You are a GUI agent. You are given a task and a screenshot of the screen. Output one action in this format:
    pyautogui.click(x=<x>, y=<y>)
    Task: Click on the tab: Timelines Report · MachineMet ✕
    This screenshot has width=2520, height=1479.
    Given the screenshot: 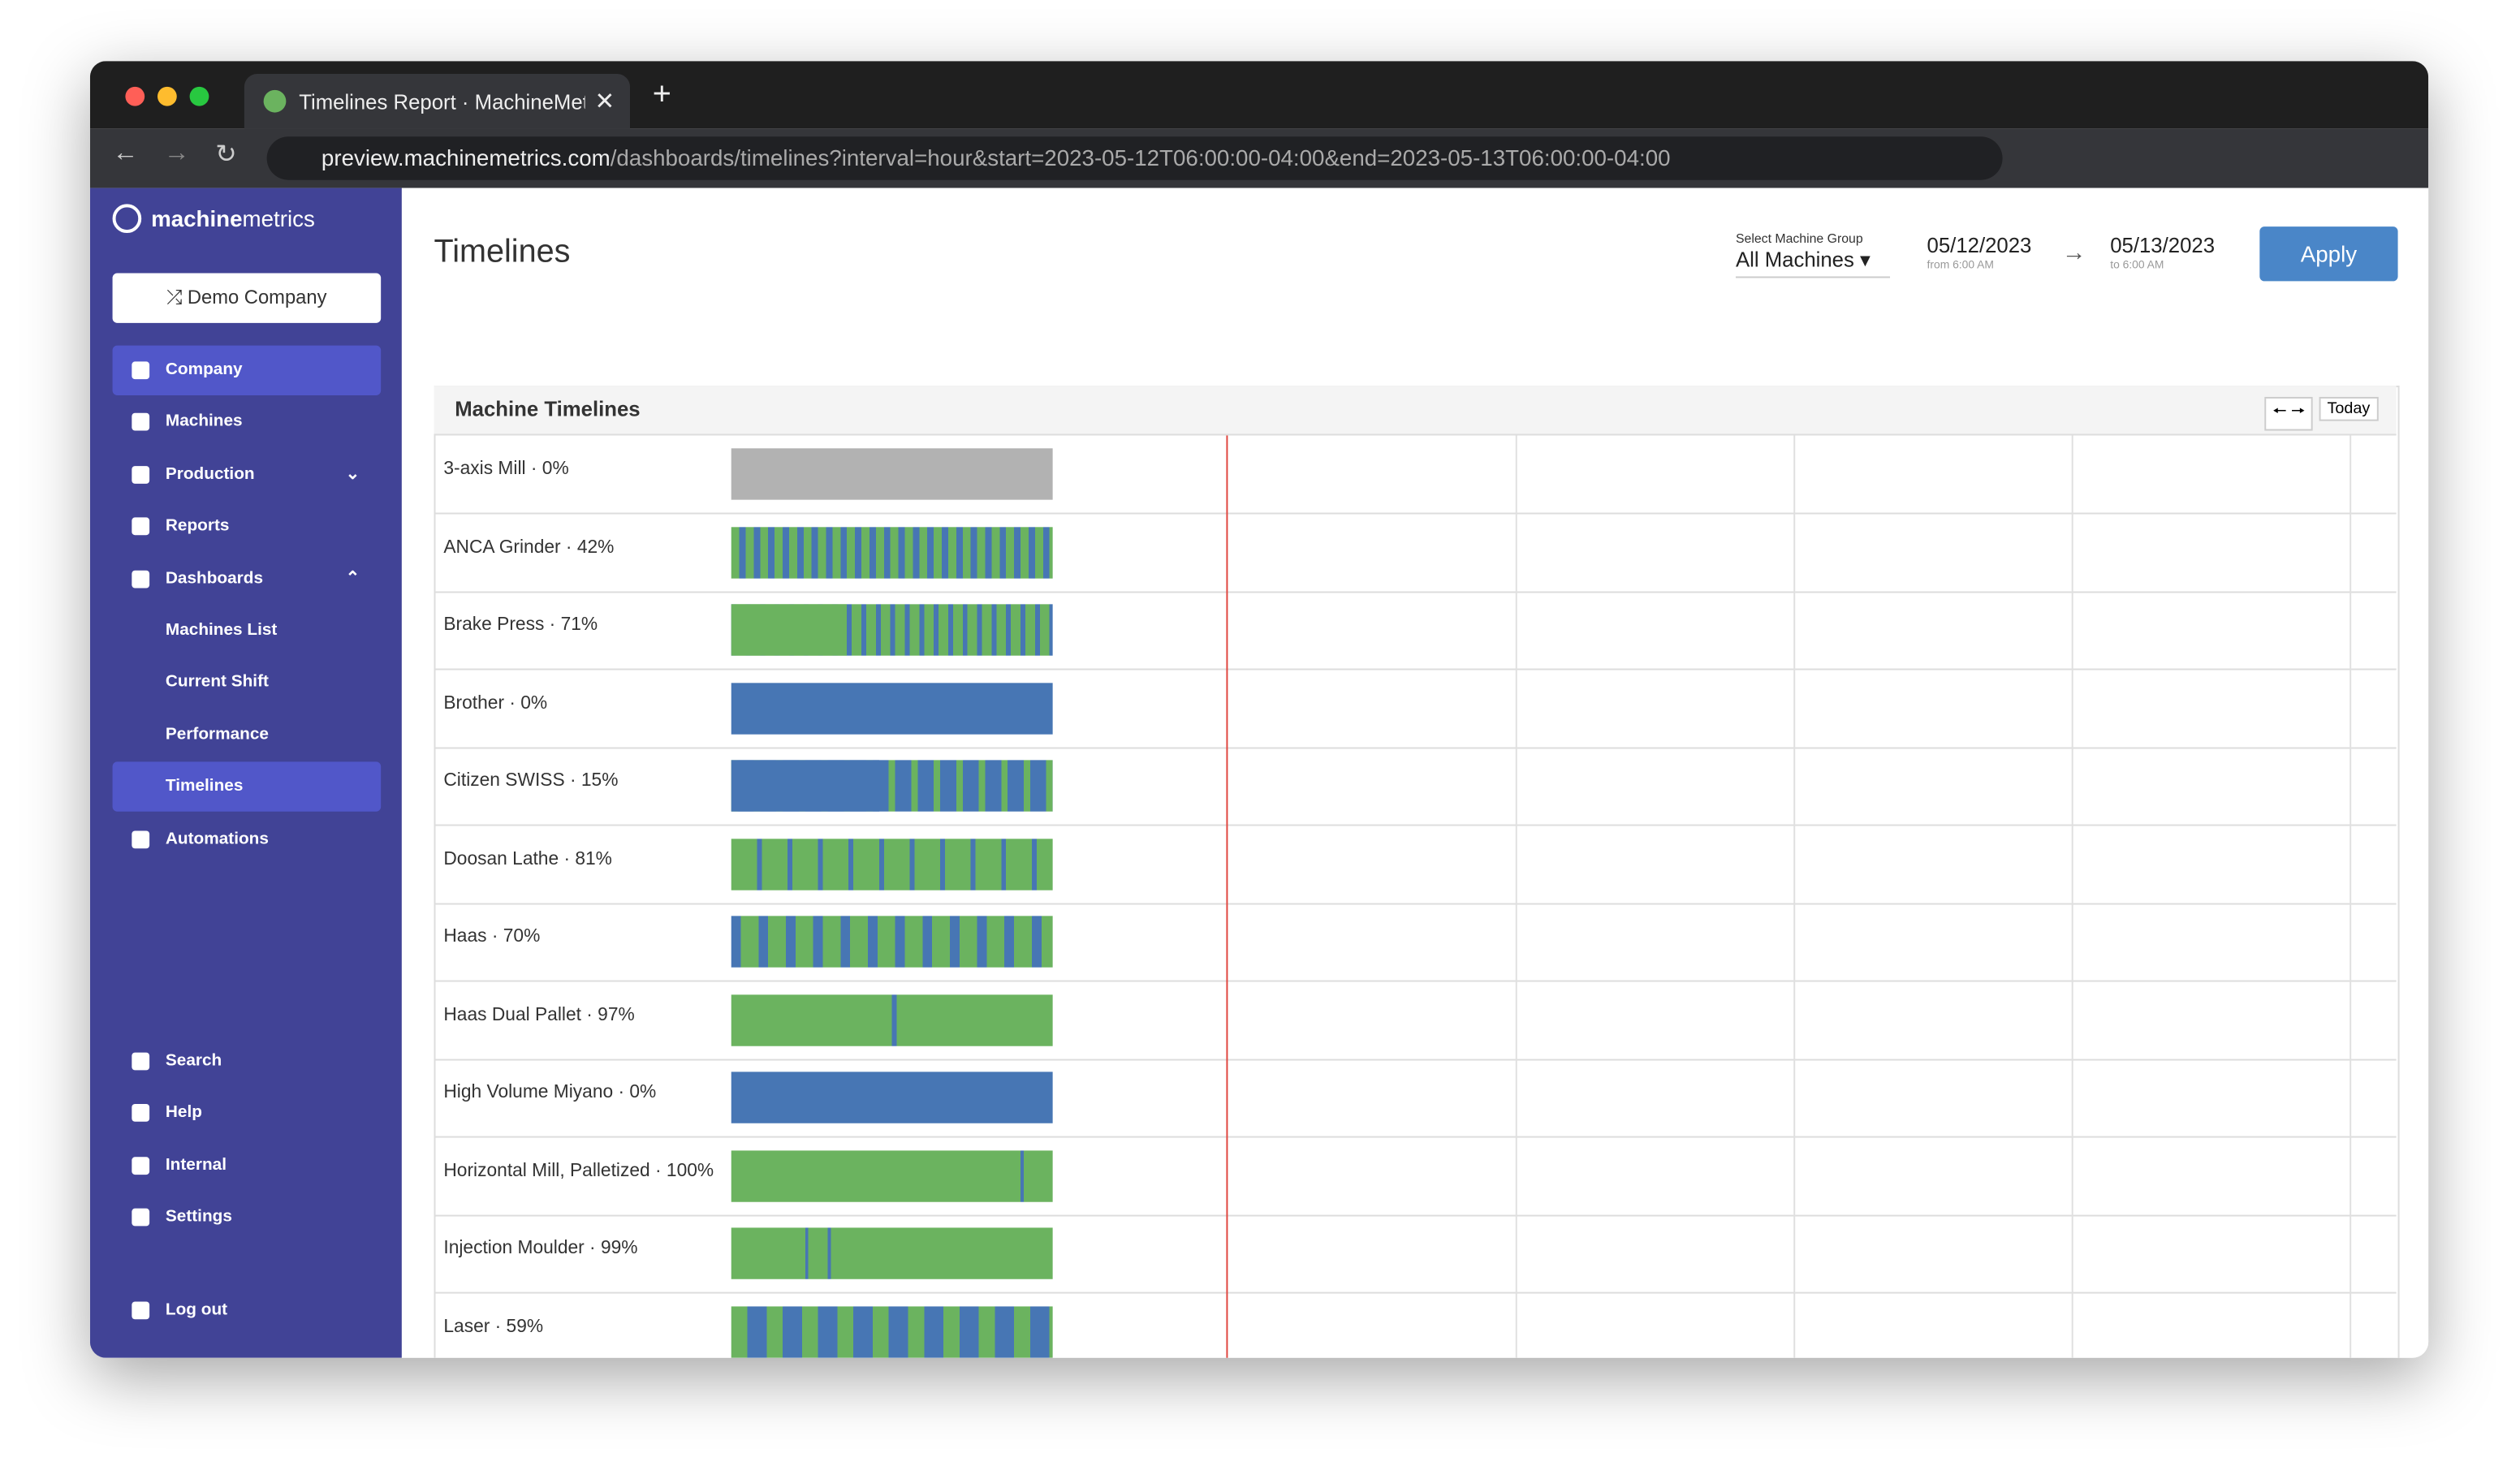 What is the action you would take?
    pyautogui.click(x=437, y=101)
    